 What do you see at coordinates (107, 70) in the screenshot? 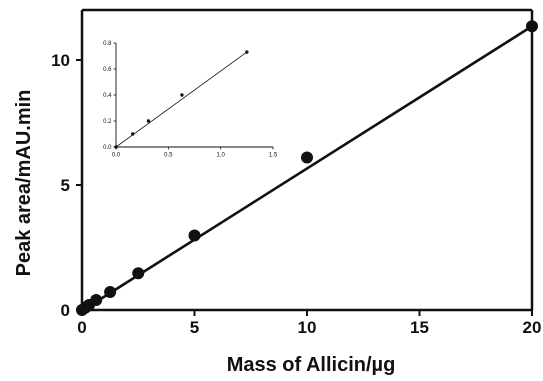
I see `inset-y-tick-label: 0.6` at bounding box center [107, 70].